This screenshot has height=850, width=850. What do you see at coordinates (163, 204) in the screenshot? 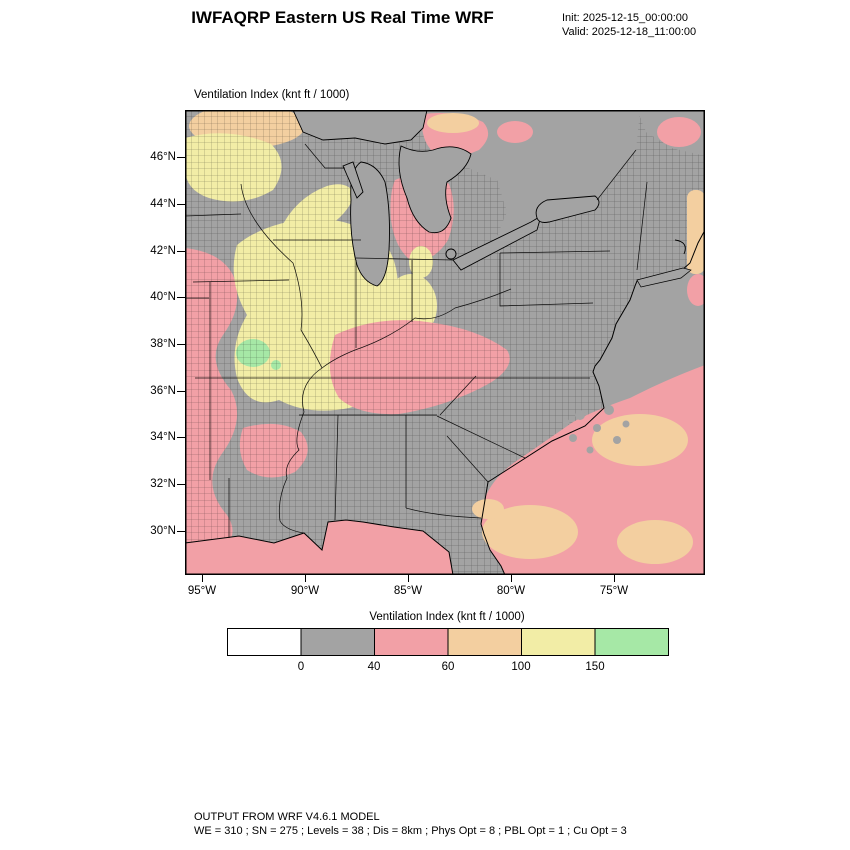
I see `lat-tick-label: 44°N` at bounding box center [163, 204].